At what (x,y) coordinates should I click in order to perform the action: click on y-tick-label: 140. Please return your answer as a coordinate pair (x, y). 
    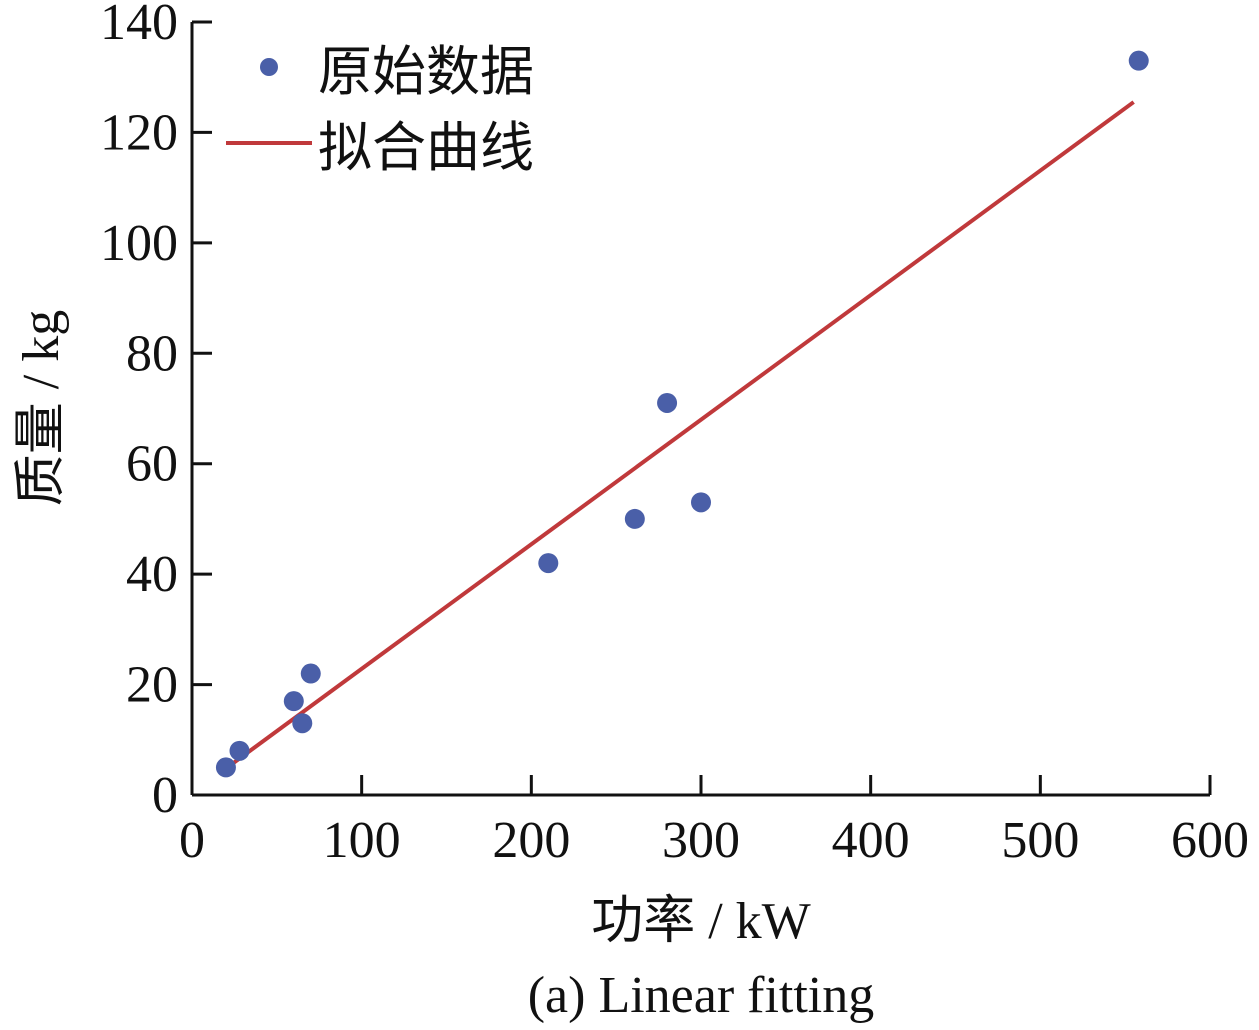
    Looking at the image, I should click on (139, 25).